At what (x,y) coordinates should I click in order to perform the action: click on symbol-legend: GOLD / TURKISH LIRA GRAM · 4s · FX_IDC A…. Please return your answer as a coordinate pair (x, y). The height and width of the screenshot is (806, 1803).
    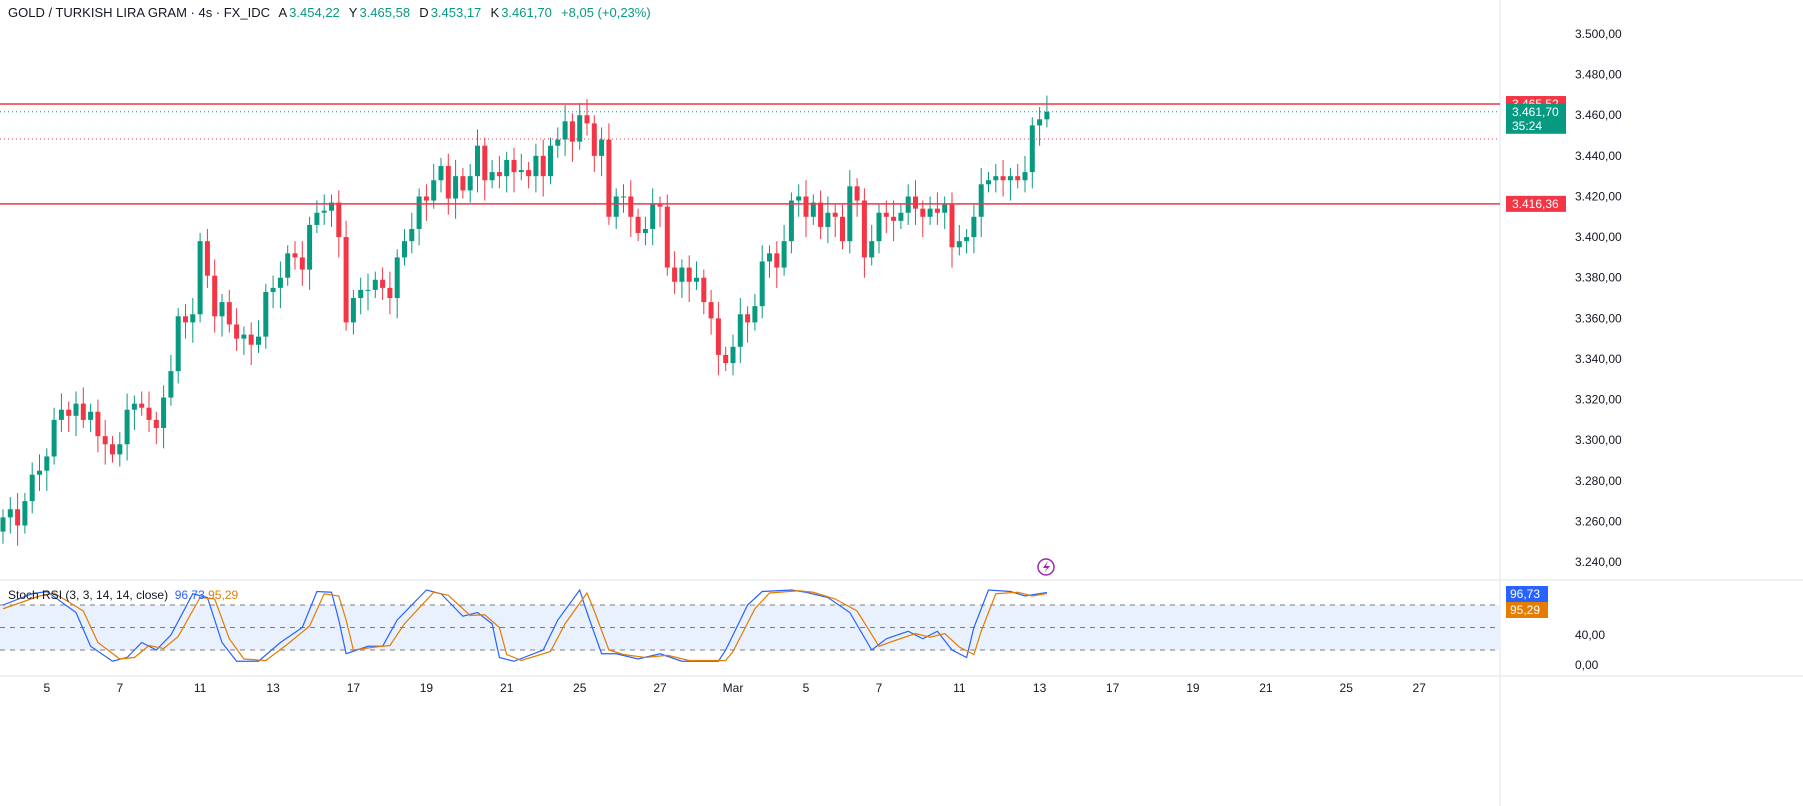
    Looking at the image, I should click on (330, 12).